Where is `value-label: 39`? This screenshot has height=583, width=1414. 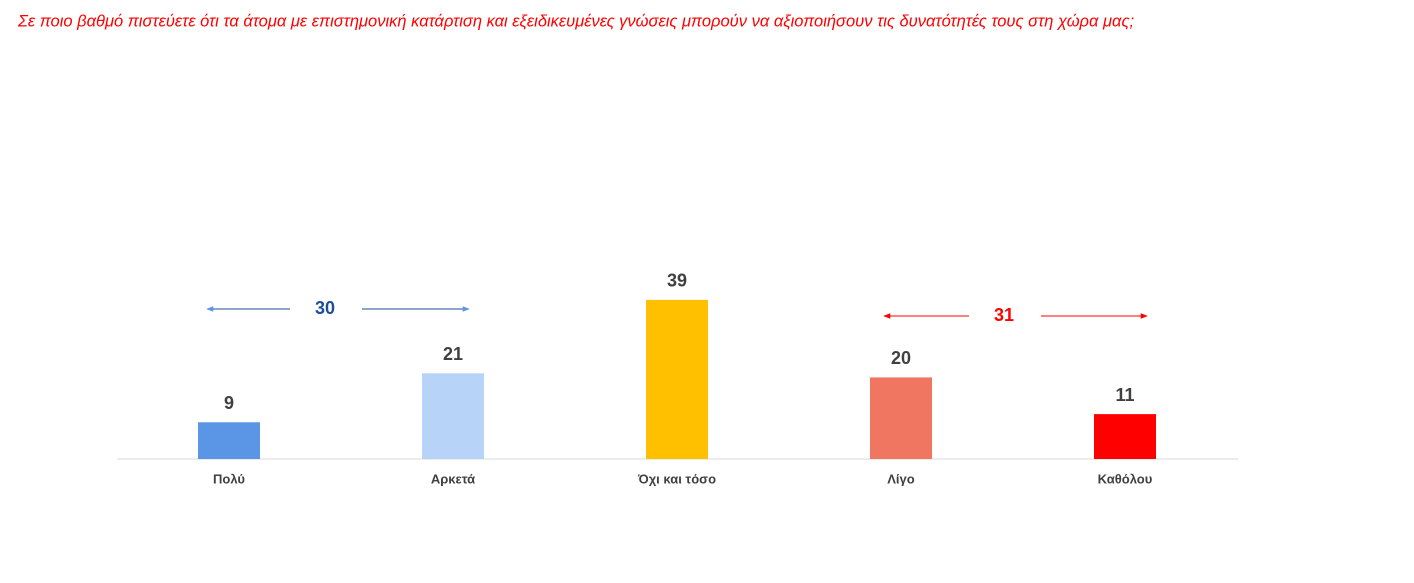
value-label: 39 is located at coordinates (677, 281).